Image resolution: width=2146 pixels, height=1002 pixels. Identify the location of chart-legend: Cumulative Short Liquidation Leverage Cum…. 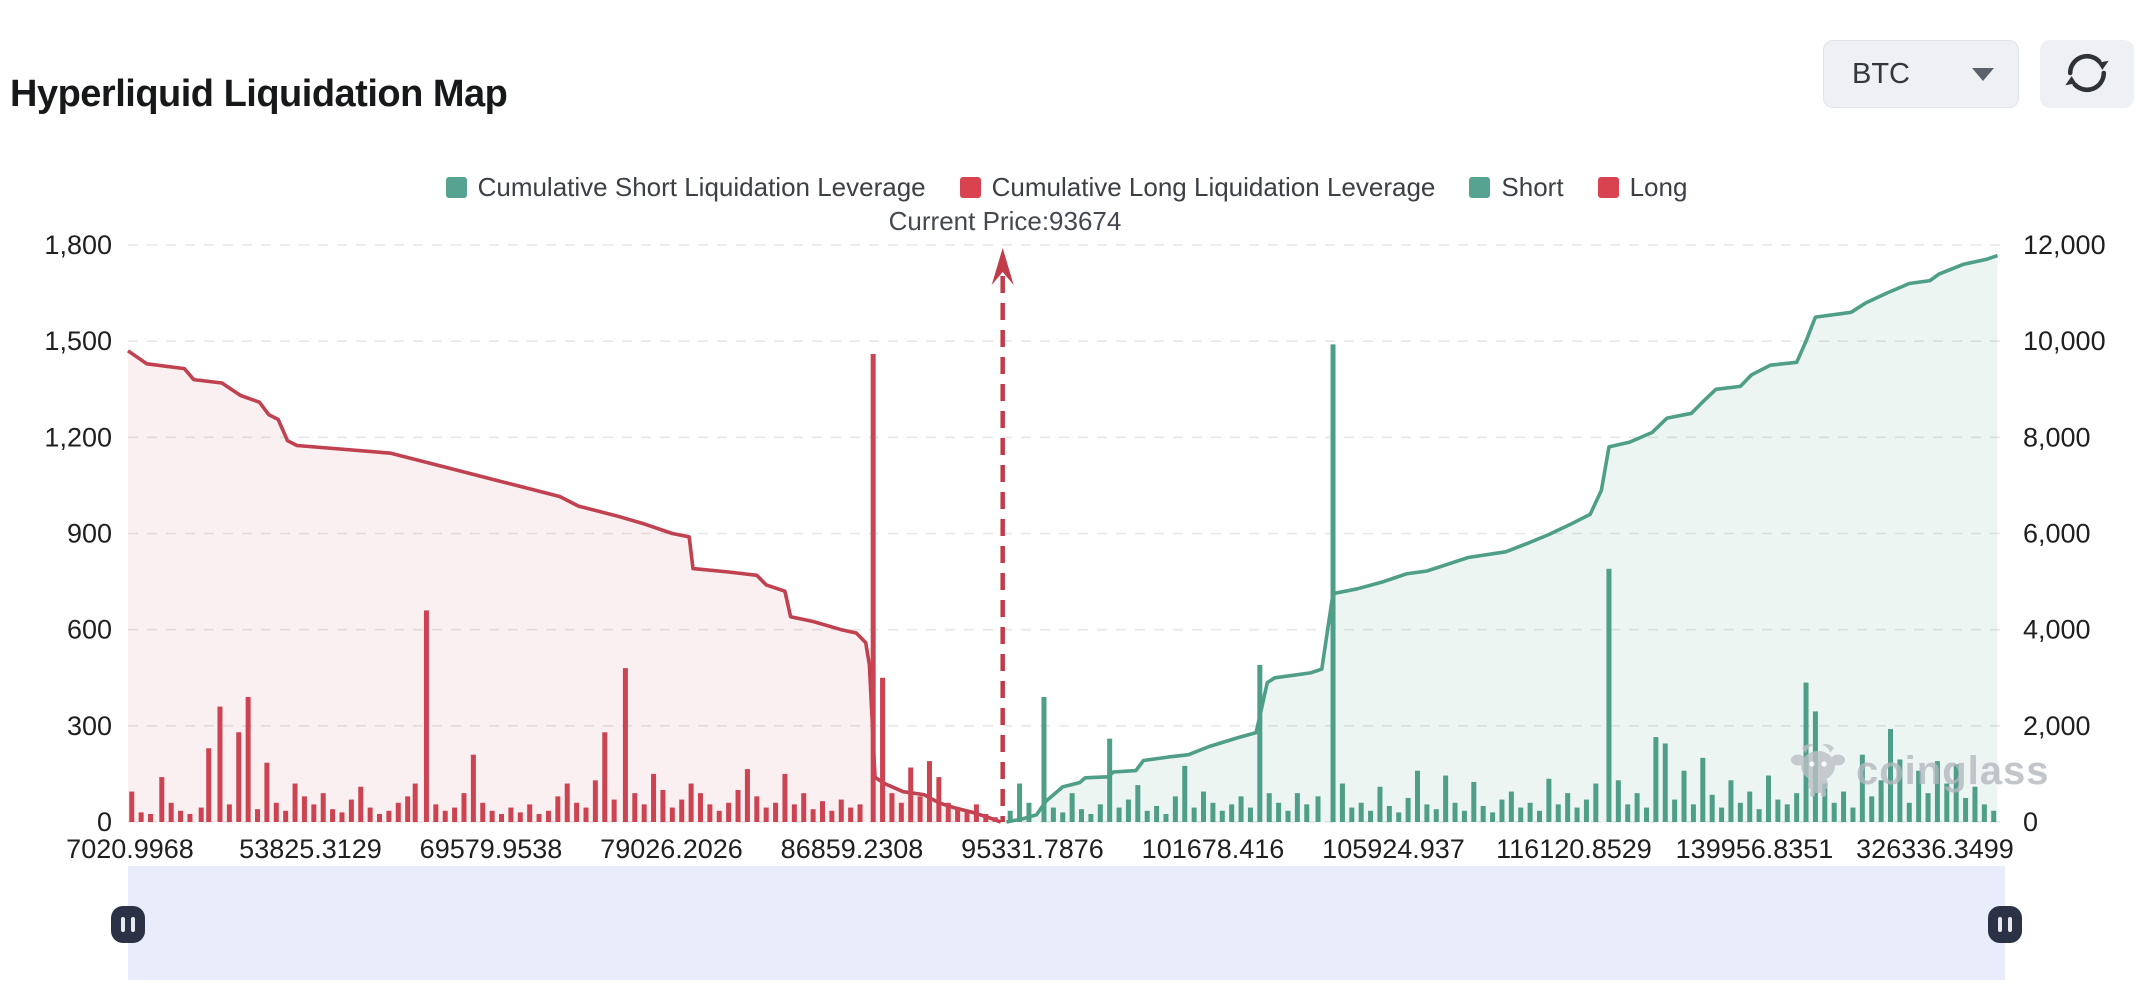
(1066, 187).